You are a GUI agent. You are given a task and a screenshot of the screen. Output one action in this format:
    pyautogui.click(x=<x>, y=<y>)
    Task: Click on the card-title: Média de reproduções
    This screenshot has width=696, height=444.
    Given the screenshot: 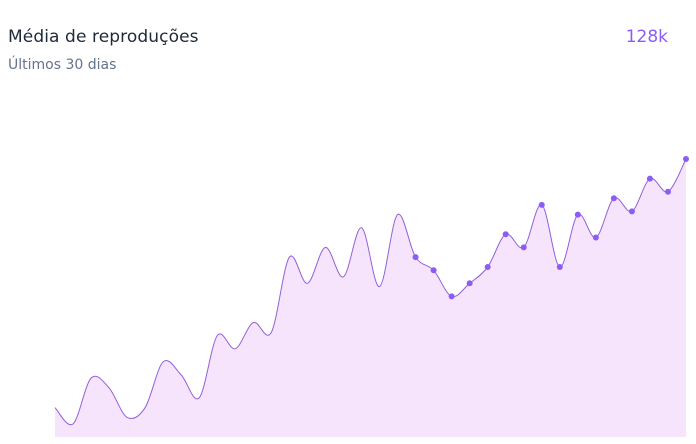 What is the action you would take?
    pyautogui.click(x=103, y=37)
    